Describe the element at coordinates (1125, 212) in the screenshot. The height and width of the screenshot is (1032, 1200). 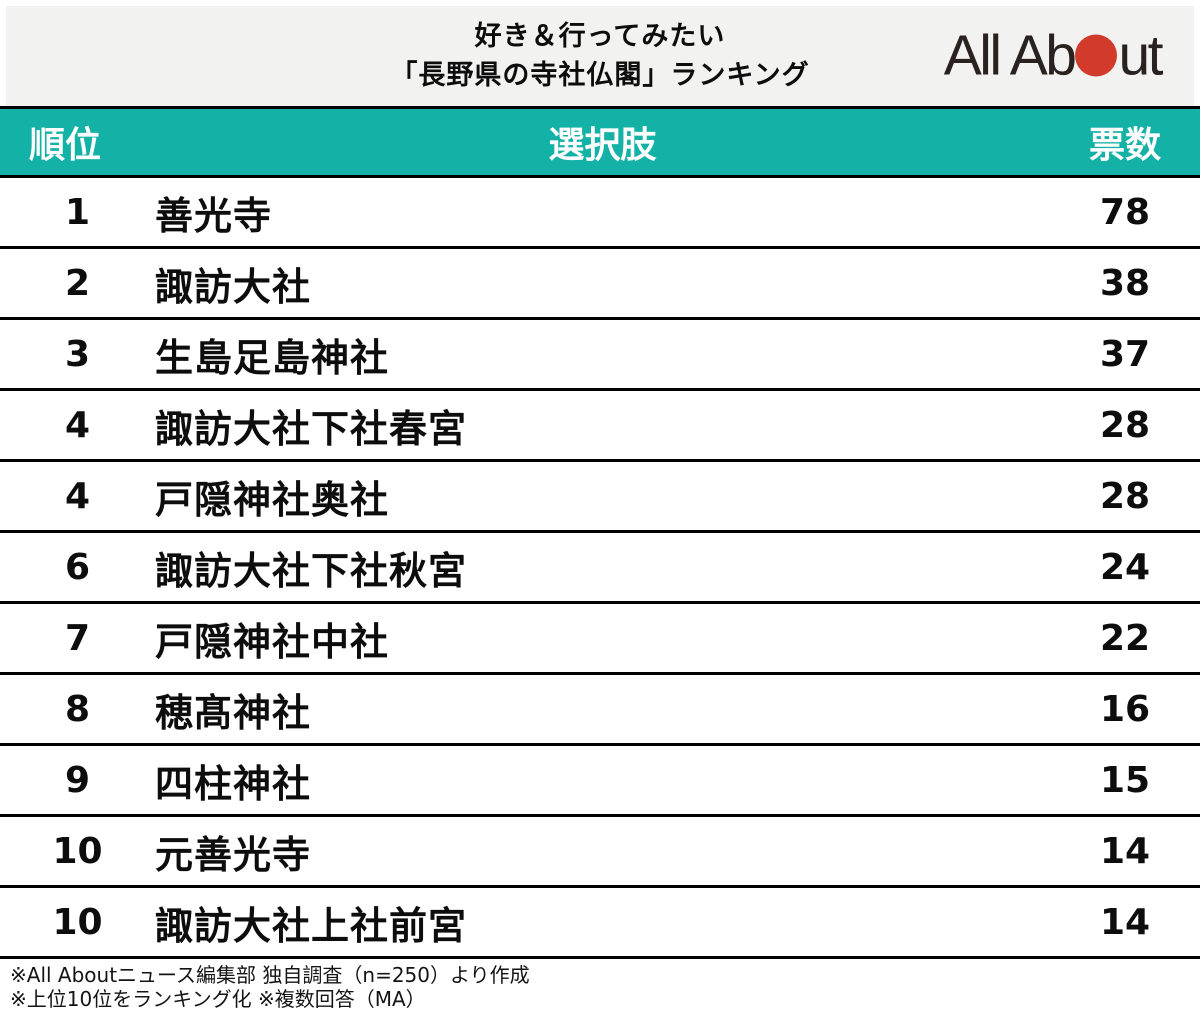
I see `votes-cell: 78` at that location.